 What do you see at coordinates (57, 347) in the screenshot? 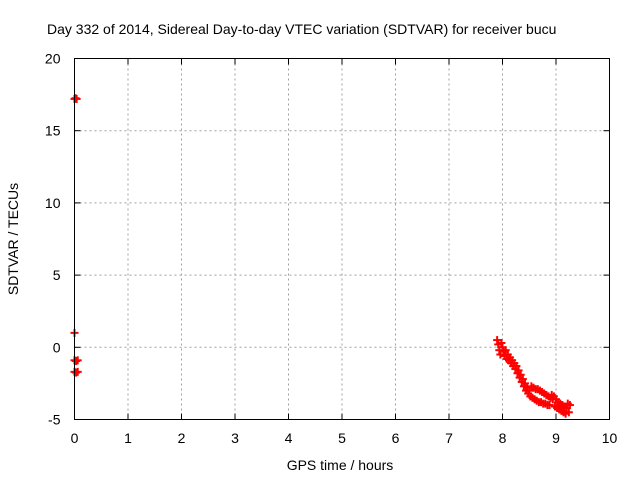
I see `y-tick-label: 0` at bounding box center [57, 347].